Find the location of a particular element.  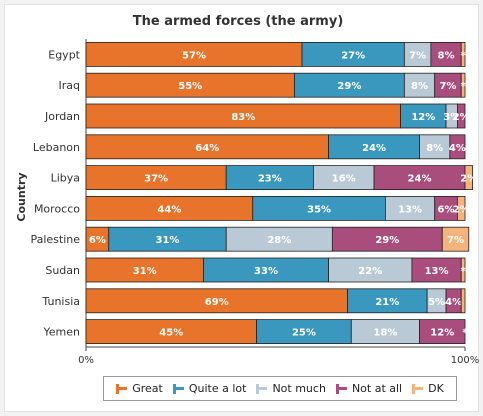

category-label: Tunisia is located at coordinates (60, 301).